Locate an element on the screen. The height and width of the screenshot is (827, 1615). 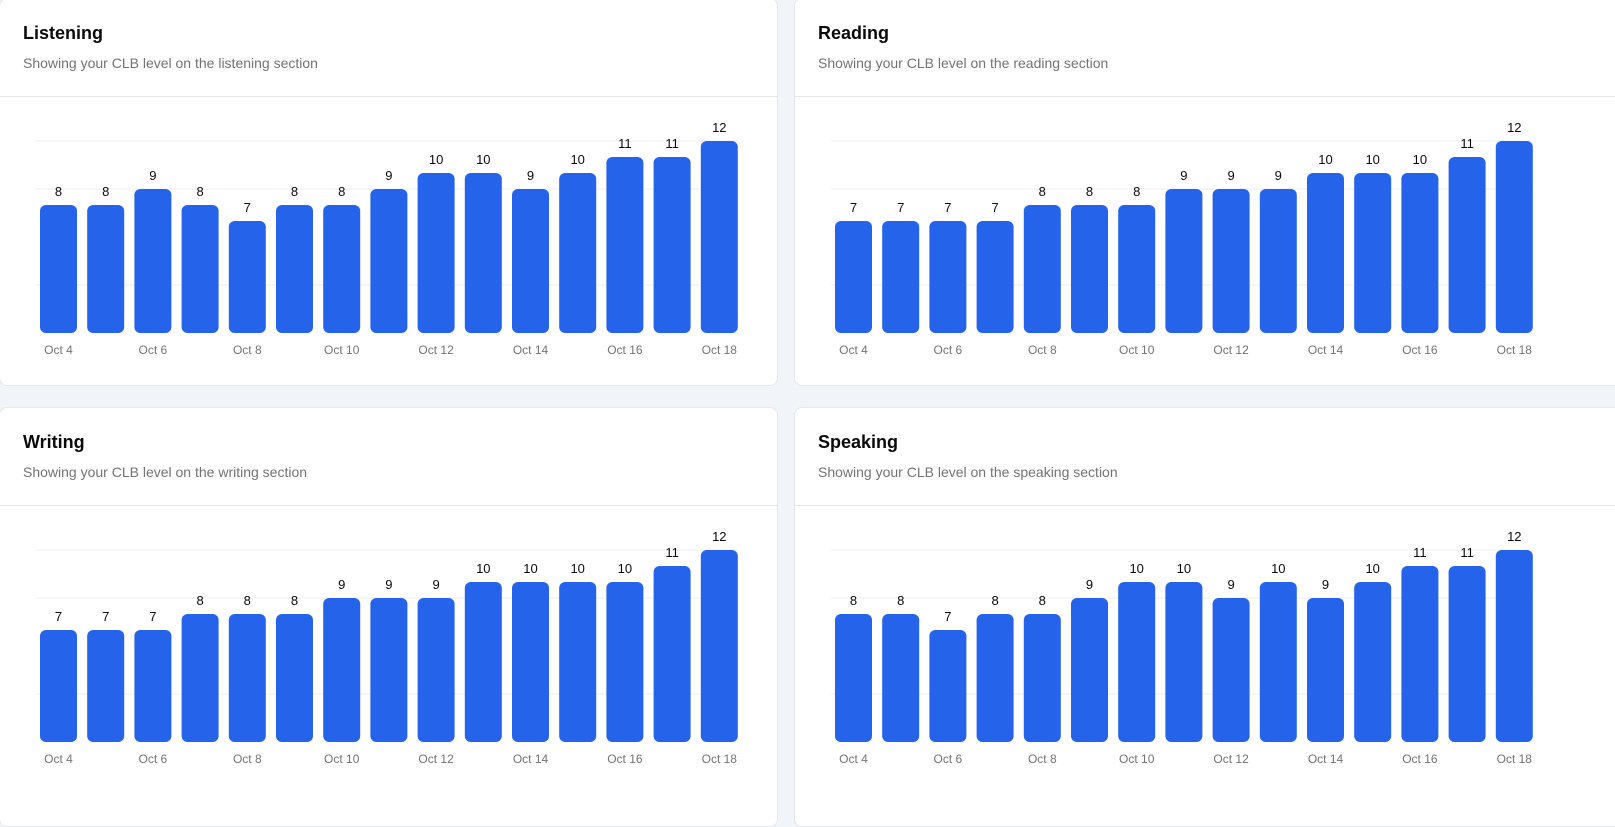
x-tick-label: Oct 6 is located at coordinates (153, 350).